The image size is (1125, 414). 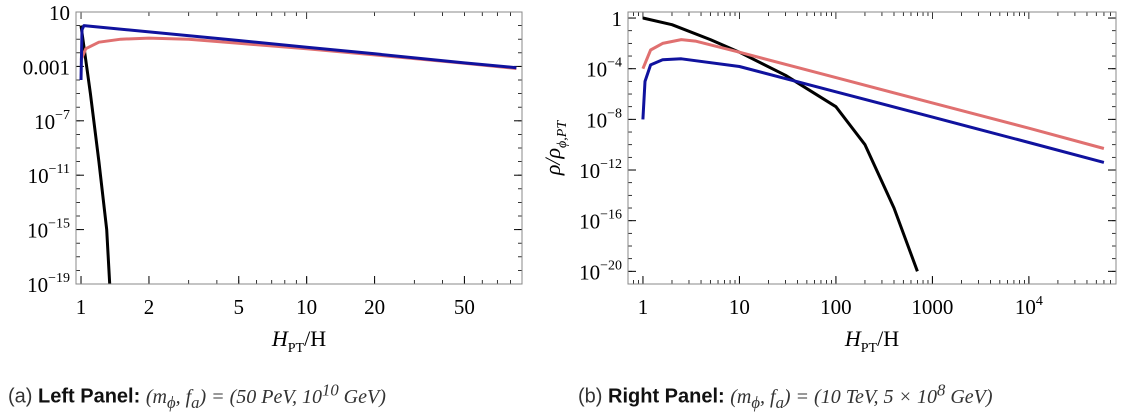 I want to click on x-tick-label: 50, so click(x=464, y=307).